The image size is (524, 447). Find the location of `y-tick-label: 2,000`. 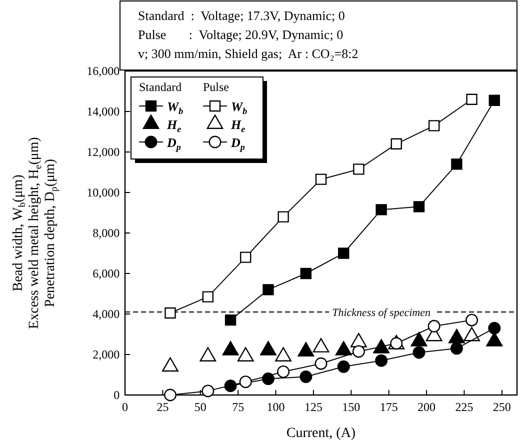

y-tick-label: 2,000 is located at coordinates (106, 354).